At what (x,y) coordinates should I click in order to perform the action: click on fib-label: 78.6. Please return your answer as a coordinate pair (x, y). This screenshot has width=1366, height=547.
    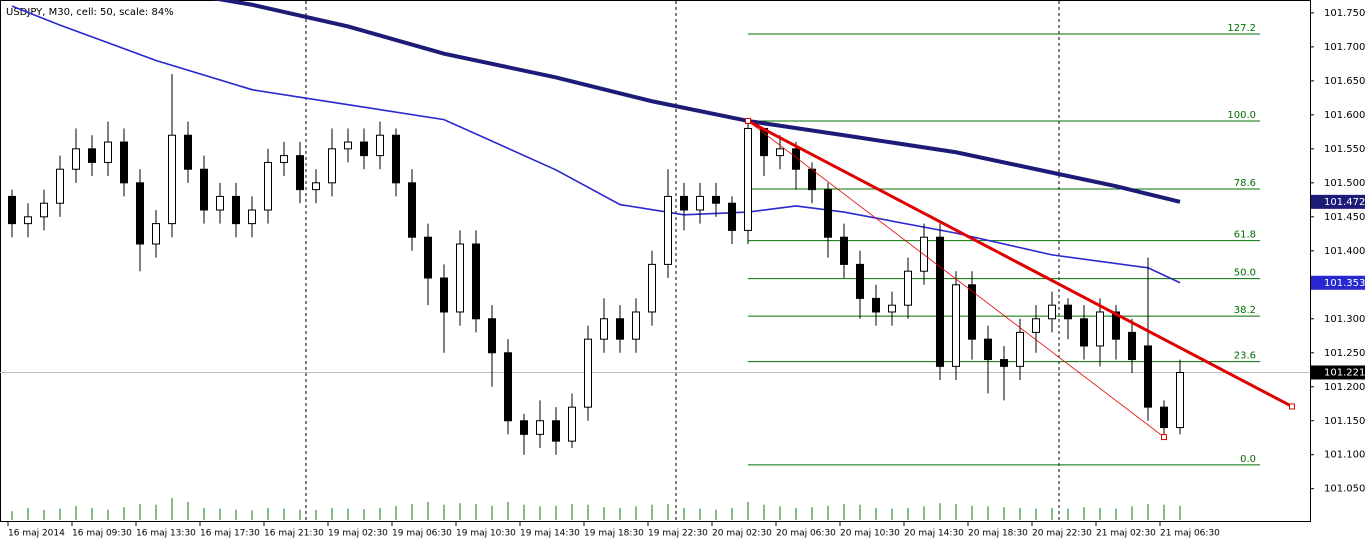
    Looking at the image, I should click on (1245, 183).